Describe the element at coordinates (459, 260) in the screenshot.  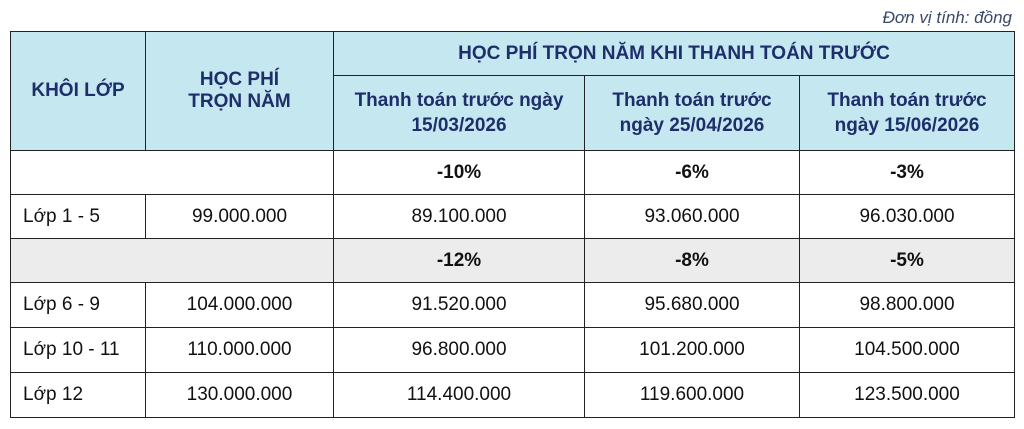
I see `discount-cell: -12%` at that location.